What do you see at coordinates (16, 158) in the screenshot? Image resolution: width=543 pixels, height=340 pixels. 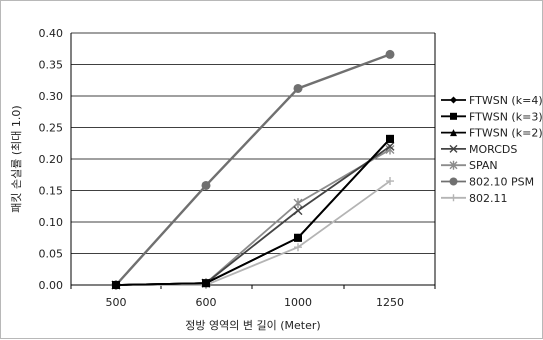 I see `y-axis-title: 패킷 손실률 (최대 1.0)` at bounding box center [16, 158].